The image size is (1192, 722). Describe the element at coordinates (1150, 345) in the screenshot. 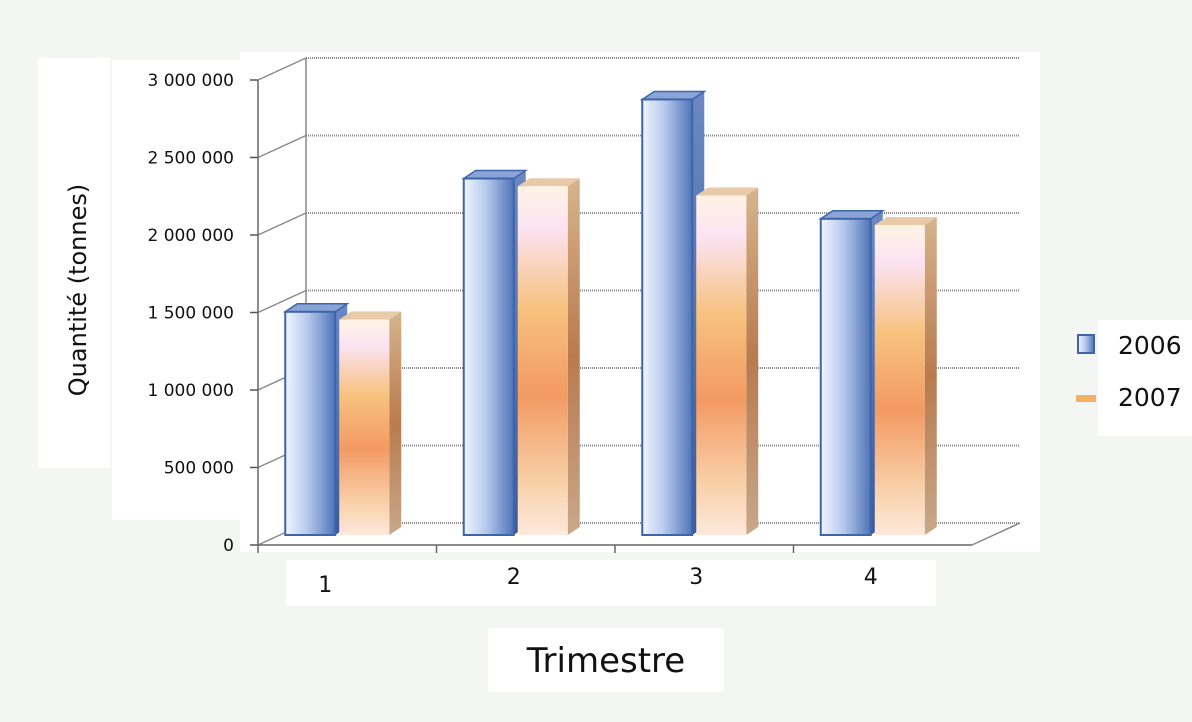

I see `legend-label: 2006` at that location.